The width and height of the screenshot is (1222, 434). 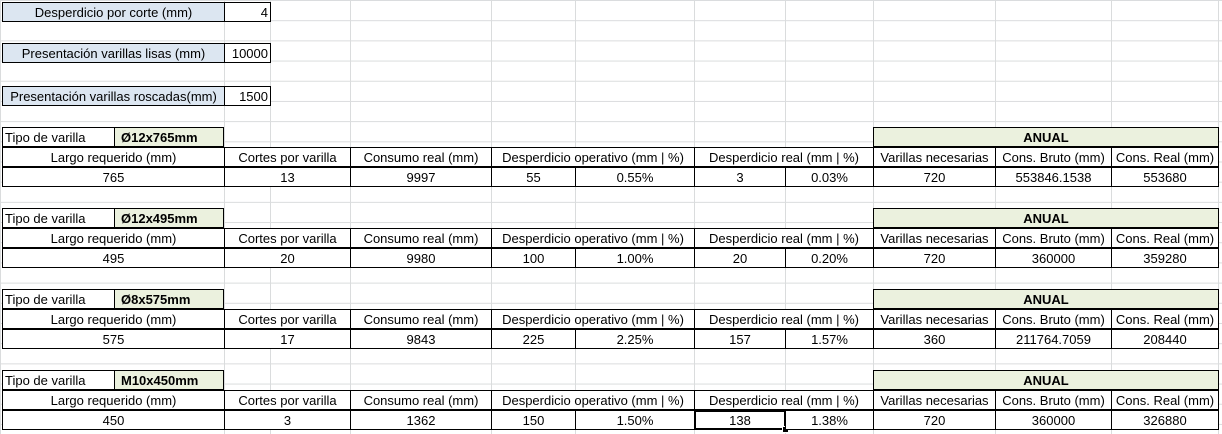 I want to click on value-real-pct: 0.03%, so click(x=829, y=177).